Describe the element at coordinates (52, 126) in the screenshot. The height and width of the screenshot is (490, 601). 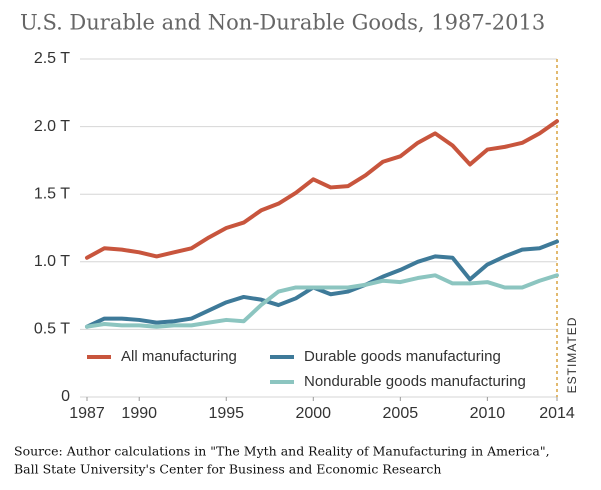
I see `y-tick-label: 2.0 T` at that location.